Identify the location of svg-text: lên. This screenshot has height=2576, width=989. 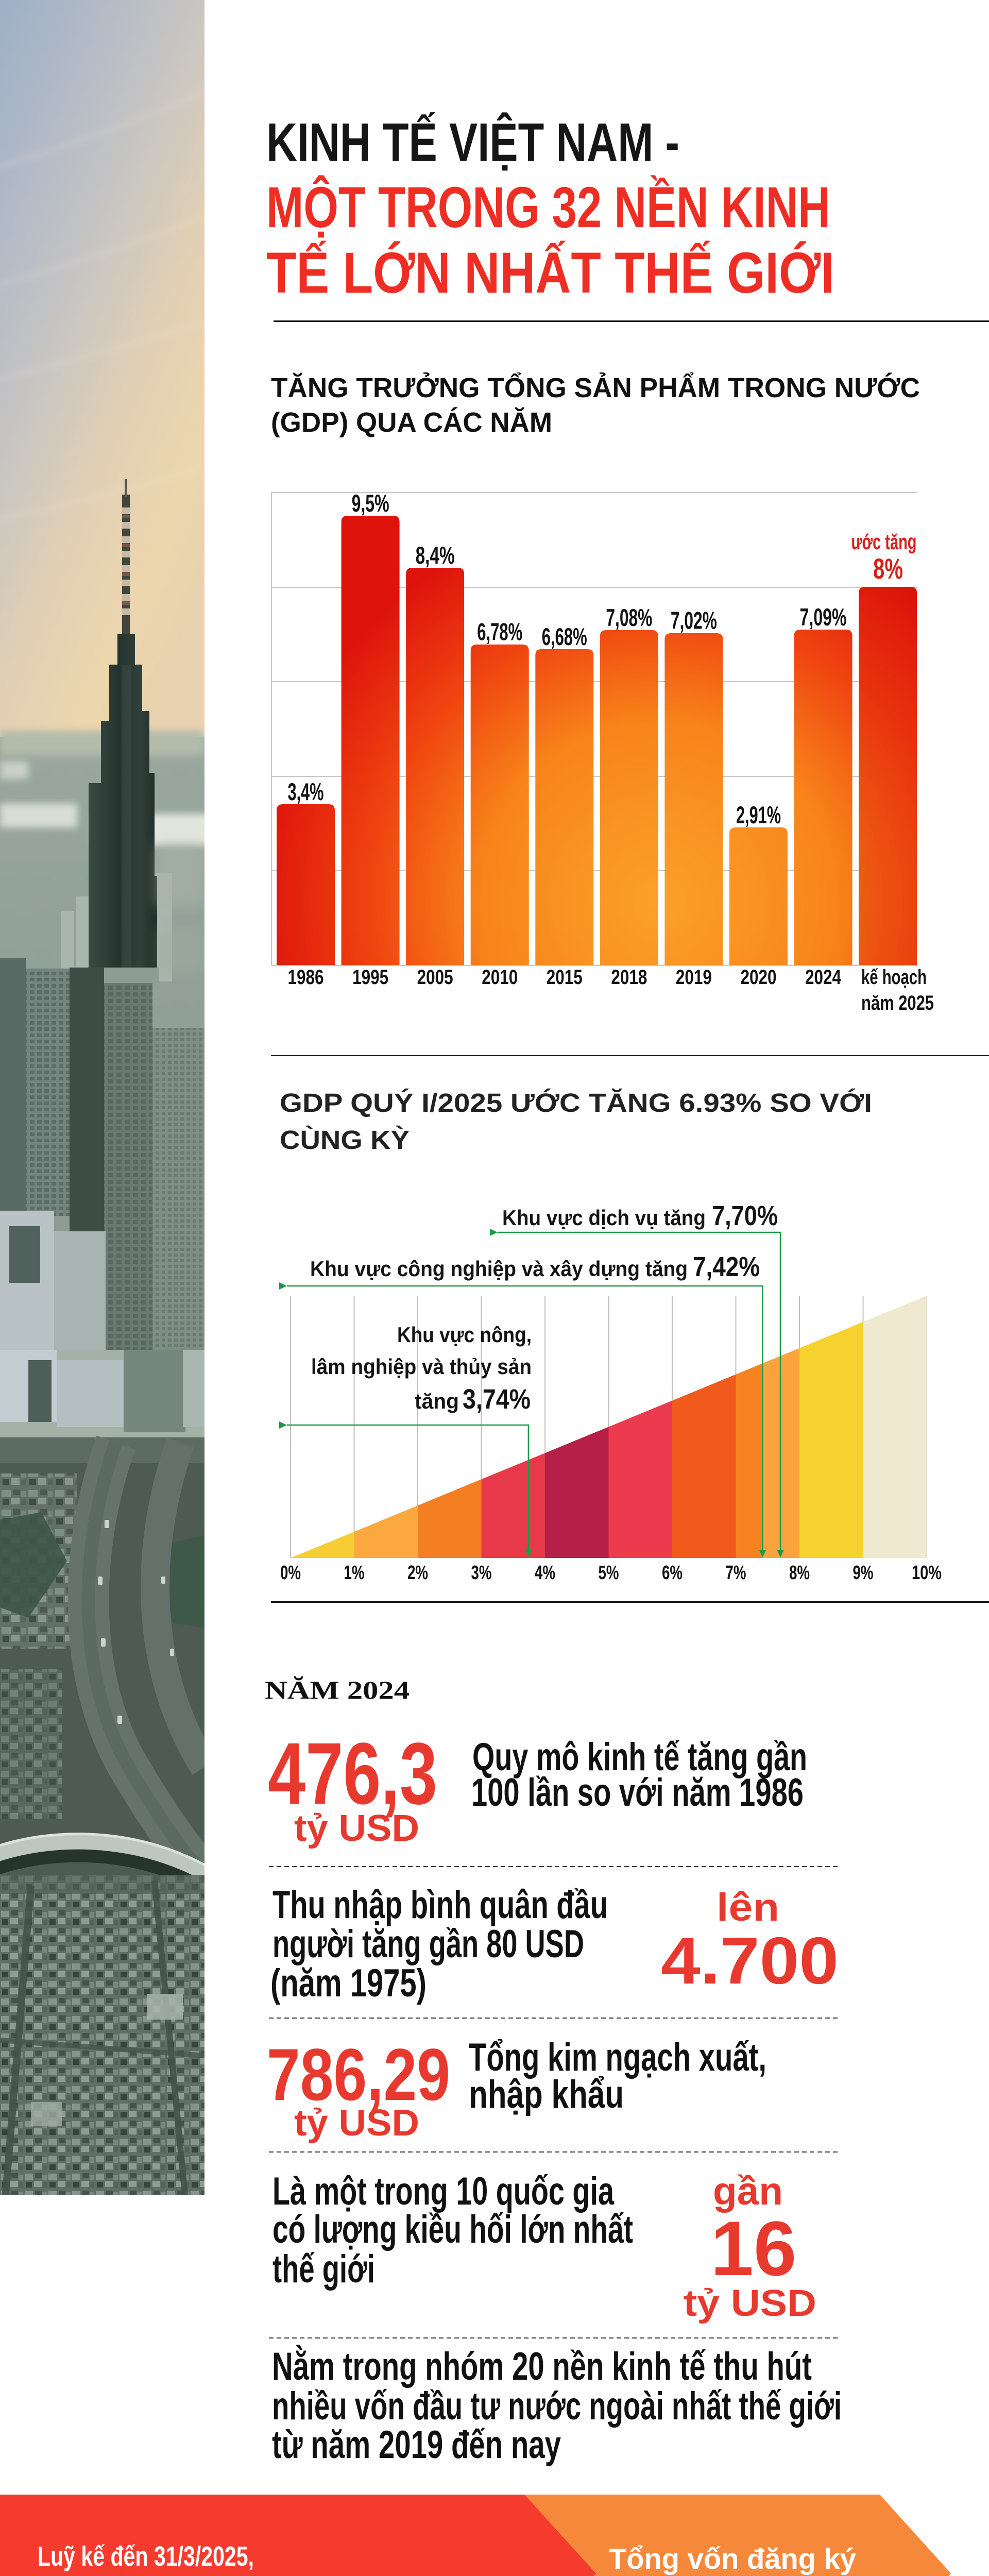
(748, 1907).